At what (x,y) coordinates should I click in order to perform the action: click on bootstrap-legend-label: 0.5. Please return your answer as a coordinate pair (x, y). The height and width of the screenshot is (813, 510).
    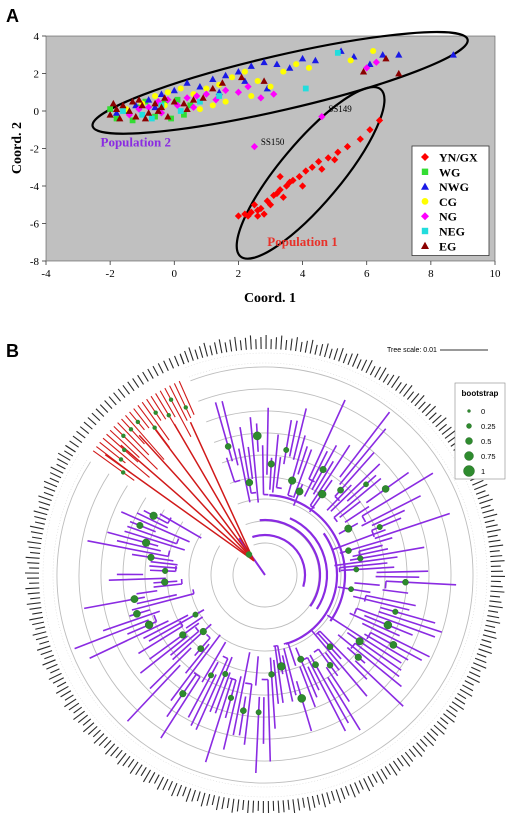
    Looking at the image, I should click on (486, 441).